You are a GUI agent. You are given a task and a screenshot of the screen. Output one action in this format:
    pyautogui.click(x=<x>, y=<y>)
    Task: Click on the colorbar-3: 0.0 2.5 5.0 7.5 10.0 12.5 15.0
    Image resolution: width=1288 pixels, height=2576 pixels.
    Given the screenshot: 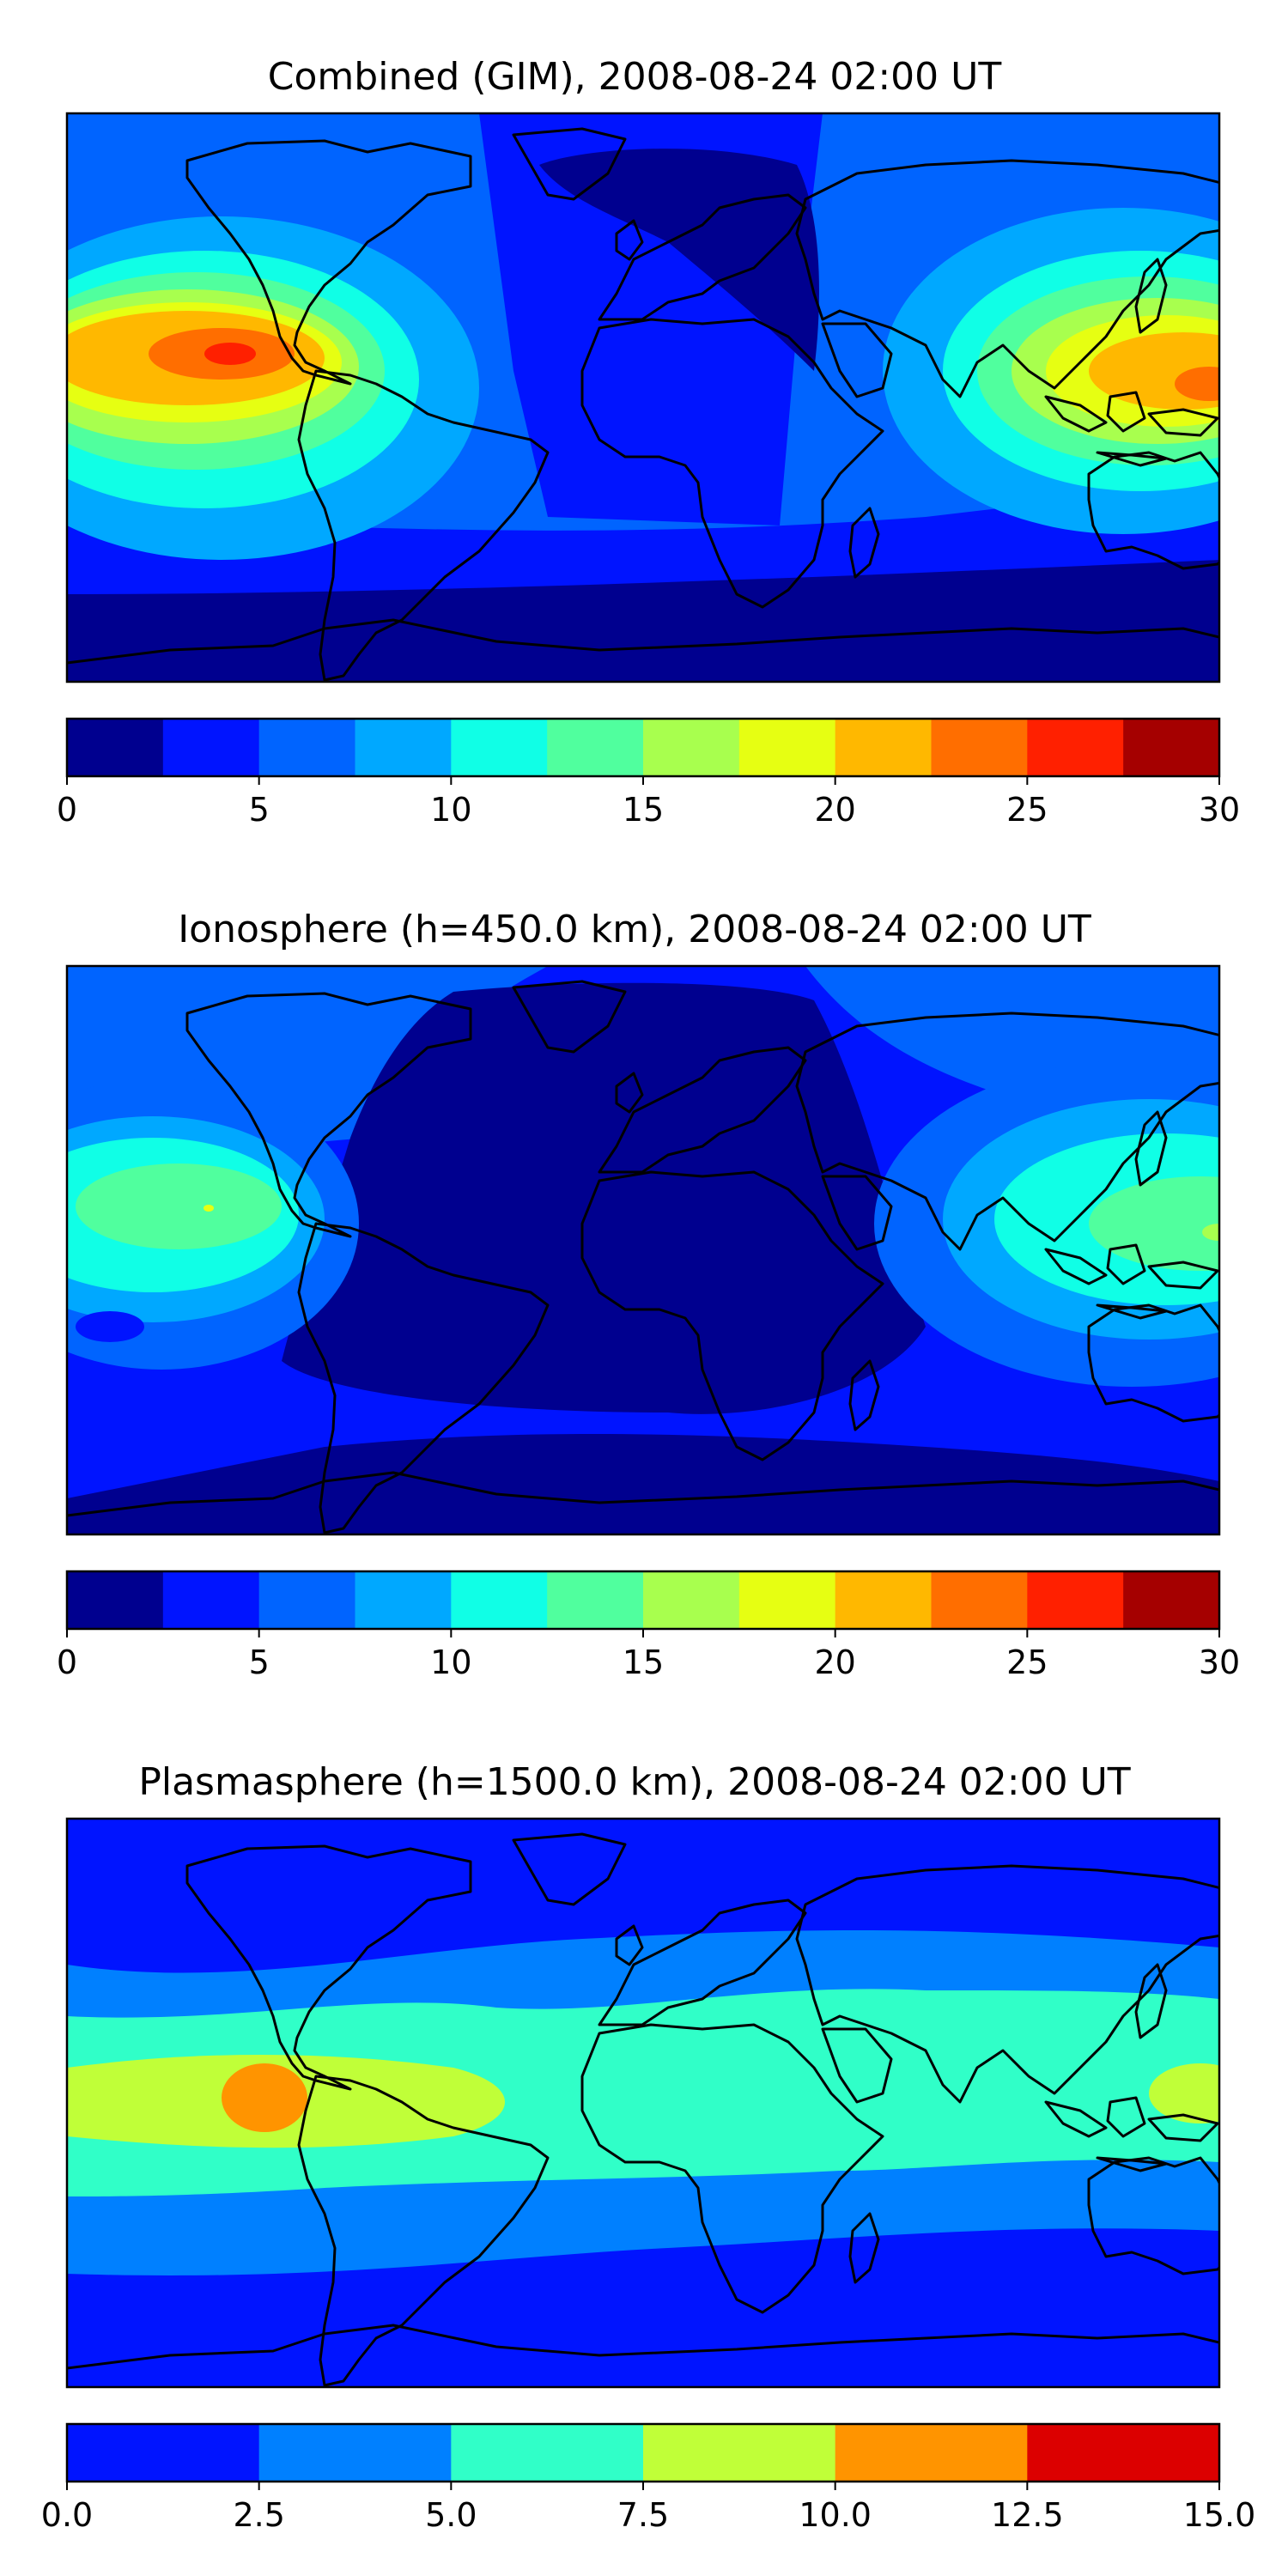 What is the action you would take?
    pyautogui.click(x=649, y=2478)
    